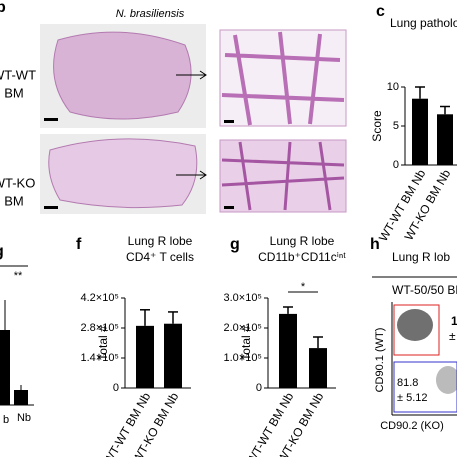  Describe the element at coordinates (423, 23) in the screenshot. I see `chart-title: Lung patholo` at that location.